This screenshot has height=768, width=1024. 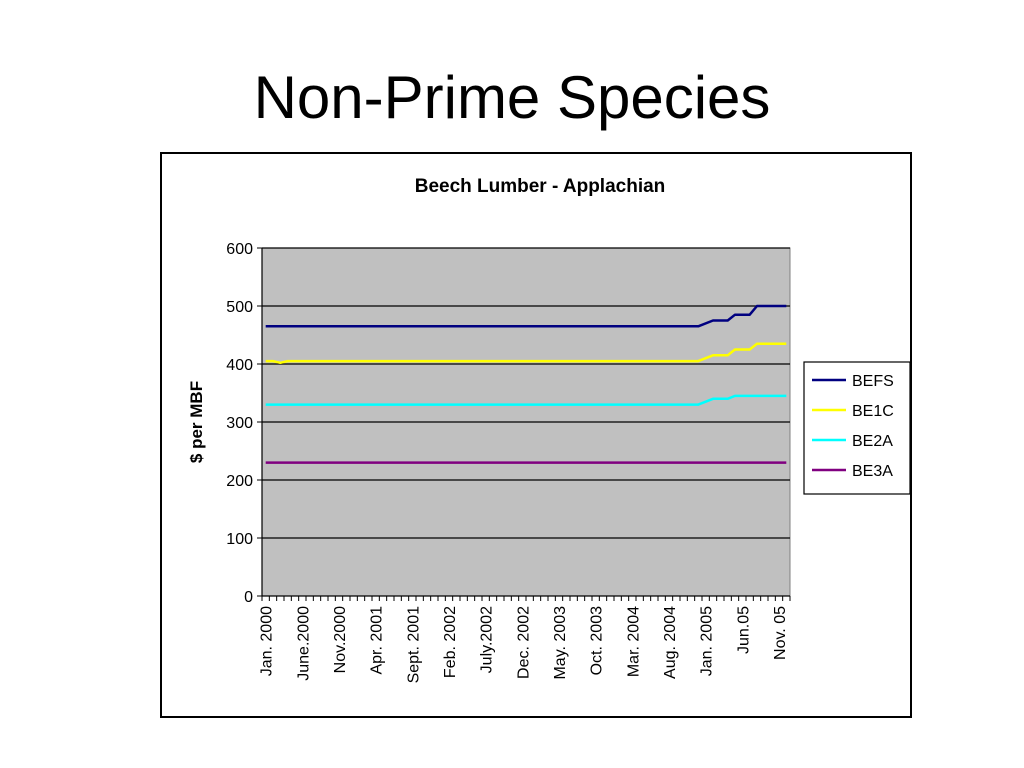 What do you see at coordinates (239, 249) in the screenshot?
I see `y-tick-label: 600` at bounding box center [239, 249].